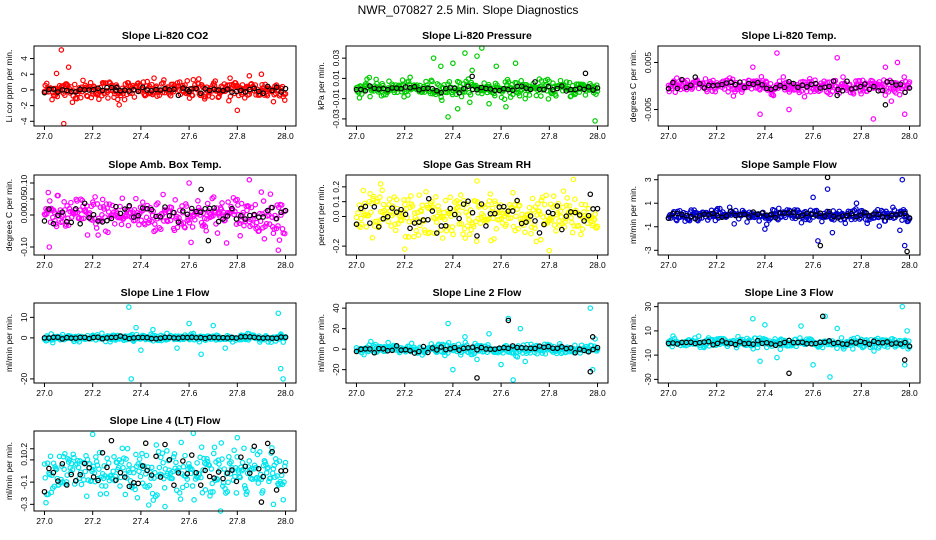 This screenshot has width=936, height=540. What do you see at coordinates (336, 308) in the screenshot?
I see `y-tick-label: 40` at bounding box center [336, 308].